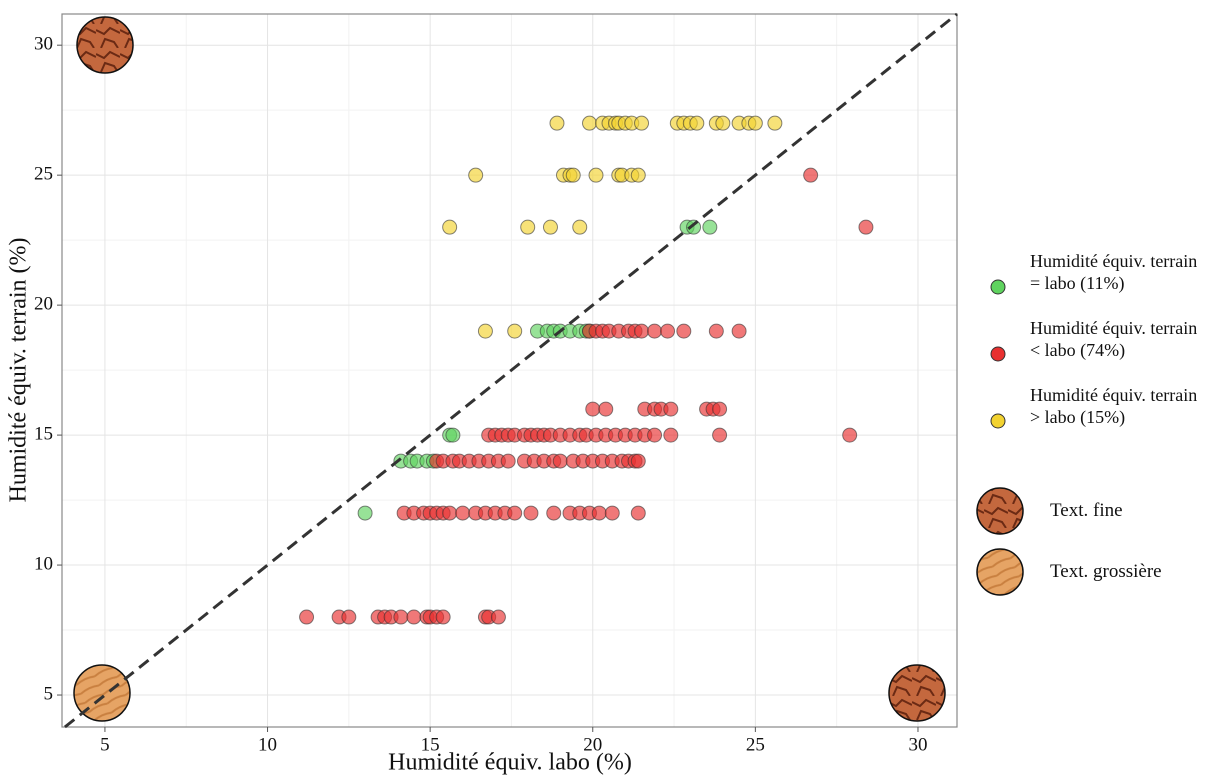 This screenshot has height=778, width=1211. I want to click on texture-legend-label: Text. fine, so click(1086, 510).